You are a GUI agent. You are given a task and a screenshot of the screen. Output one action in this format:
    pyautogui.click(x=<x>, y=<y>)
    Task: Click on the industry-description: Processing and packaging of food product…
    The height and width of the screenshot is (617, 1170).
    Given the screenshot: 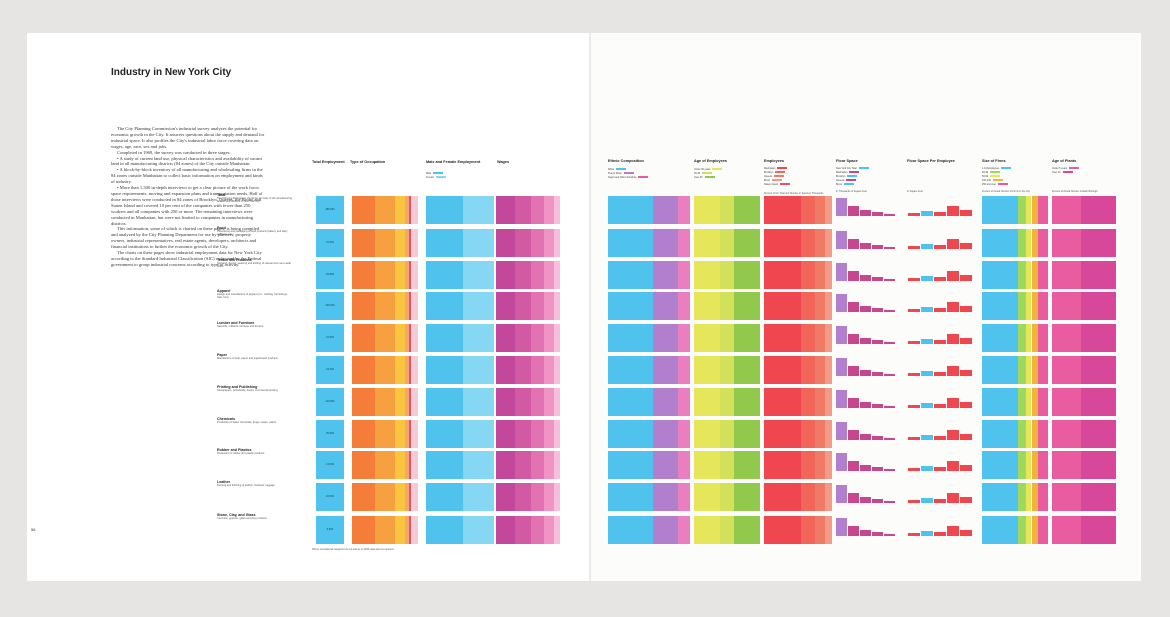 What is the action you would take?
    pyautogui.click(x=252, y=233)
    